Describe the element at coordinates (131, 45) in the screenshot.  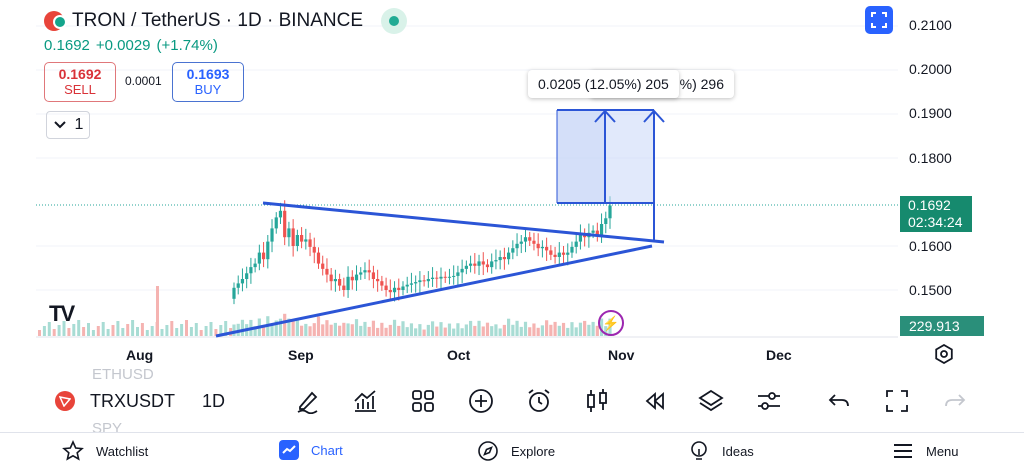
I see `price-summary: 0.1692 +0.0029 (+1.74%)` at that location.